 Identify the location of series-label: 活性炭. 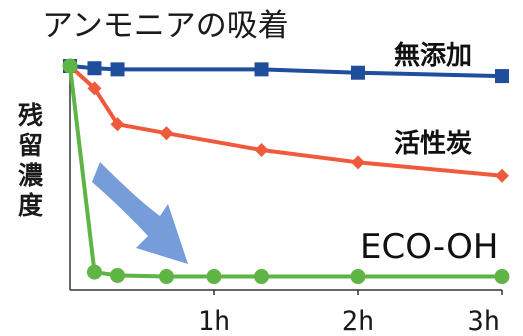
(433, 144).